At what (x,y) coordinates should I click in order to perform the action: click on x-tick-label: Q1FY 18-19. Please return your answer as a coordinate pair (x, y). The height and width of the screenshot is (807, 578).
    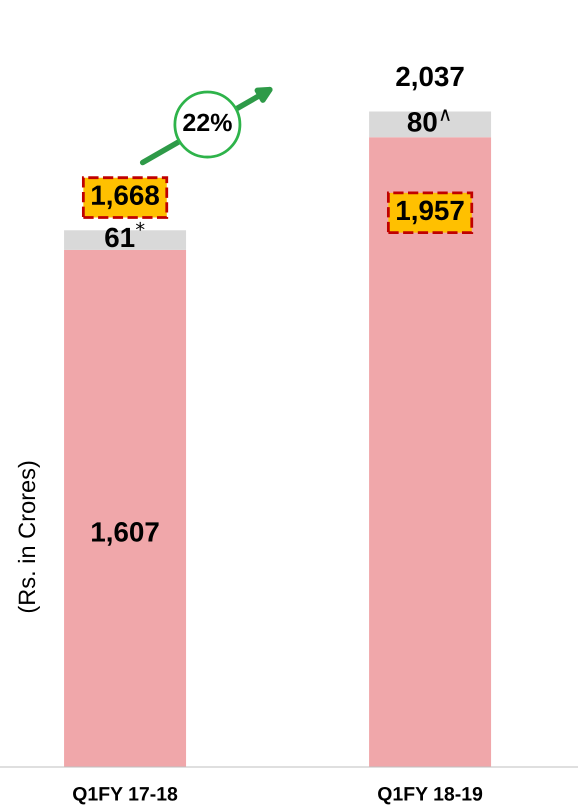
    Looking at the image, I should click on (430, 795).